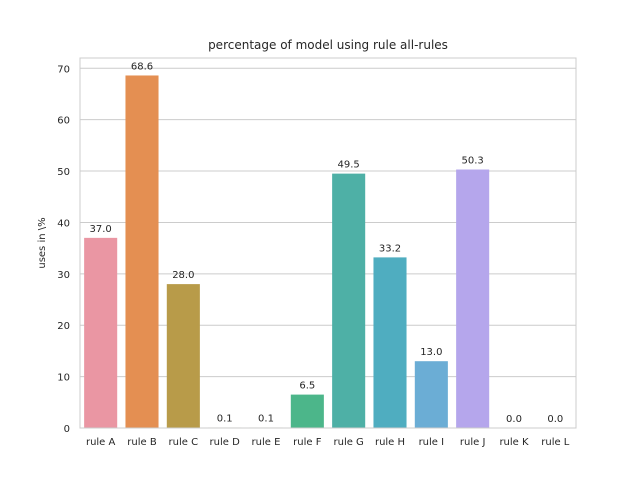  Describe the element at coordinates (63, 275) in the screenshot. I see `y-tick-label: 30` at that location.